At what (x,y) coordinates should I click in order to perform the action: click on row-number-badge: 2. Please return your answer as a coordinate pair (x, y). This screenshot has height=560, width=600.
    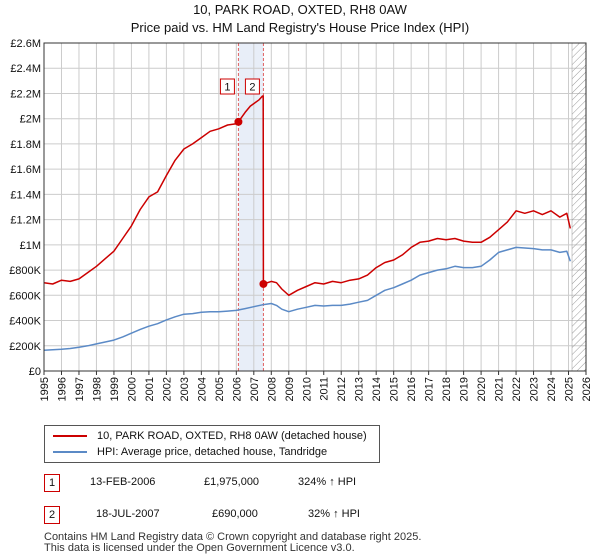
    Looking at the image, I should click on (52, 515).